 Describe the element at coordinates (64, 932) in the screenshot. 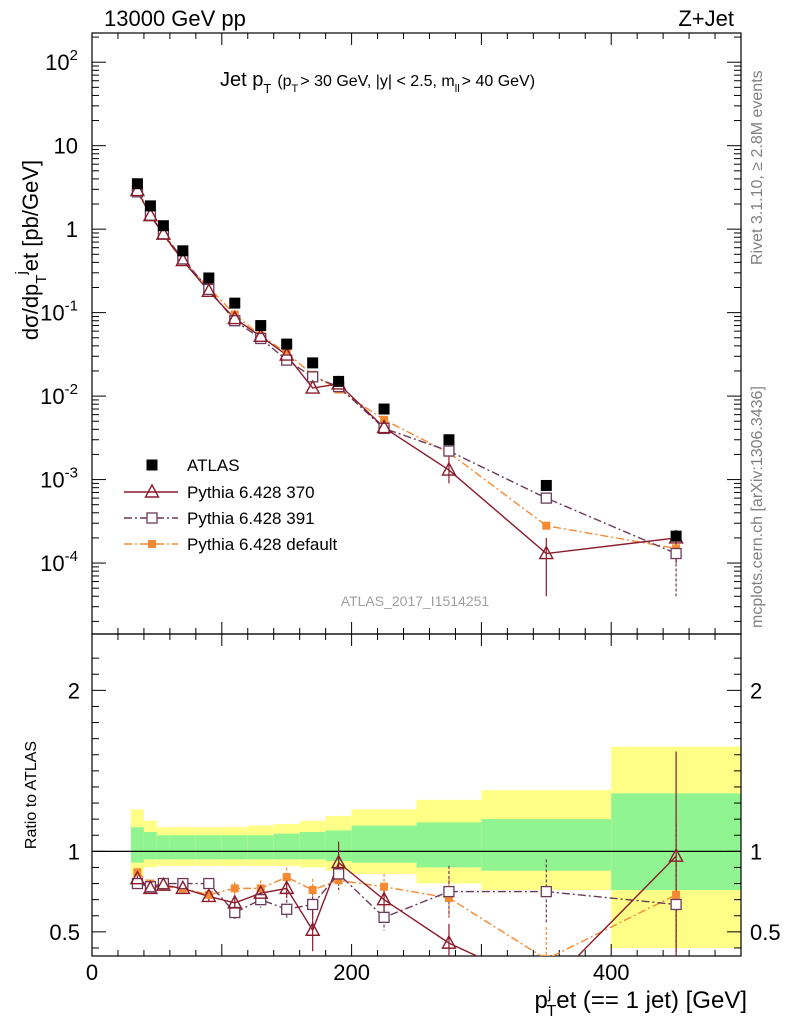

I see `ratio-y-tick-label: 0.5` at that location.